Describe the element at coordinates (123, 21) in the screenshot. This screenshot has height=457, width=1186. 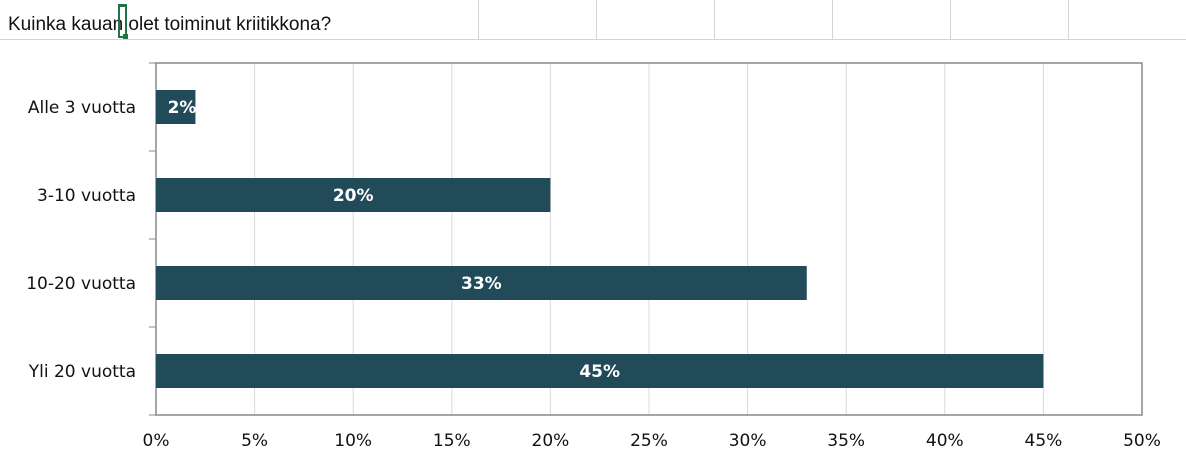
I see `cell-selection-cursor` at that location.